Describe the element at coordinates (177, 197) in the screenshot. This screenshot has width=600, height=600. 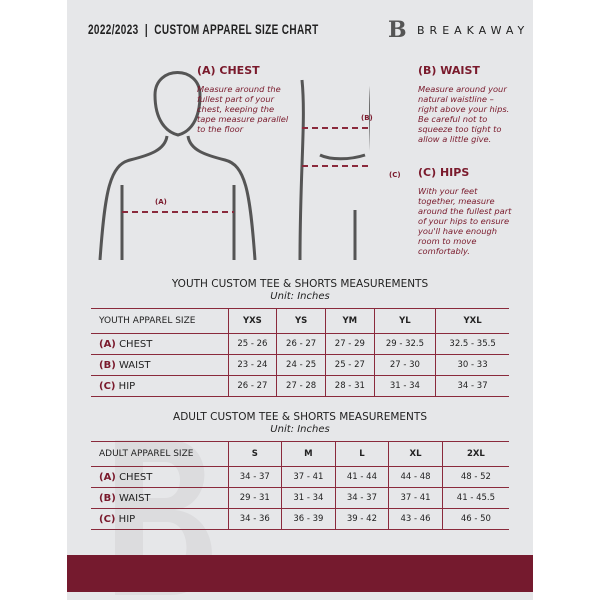
I see `torso-outline` at that location.